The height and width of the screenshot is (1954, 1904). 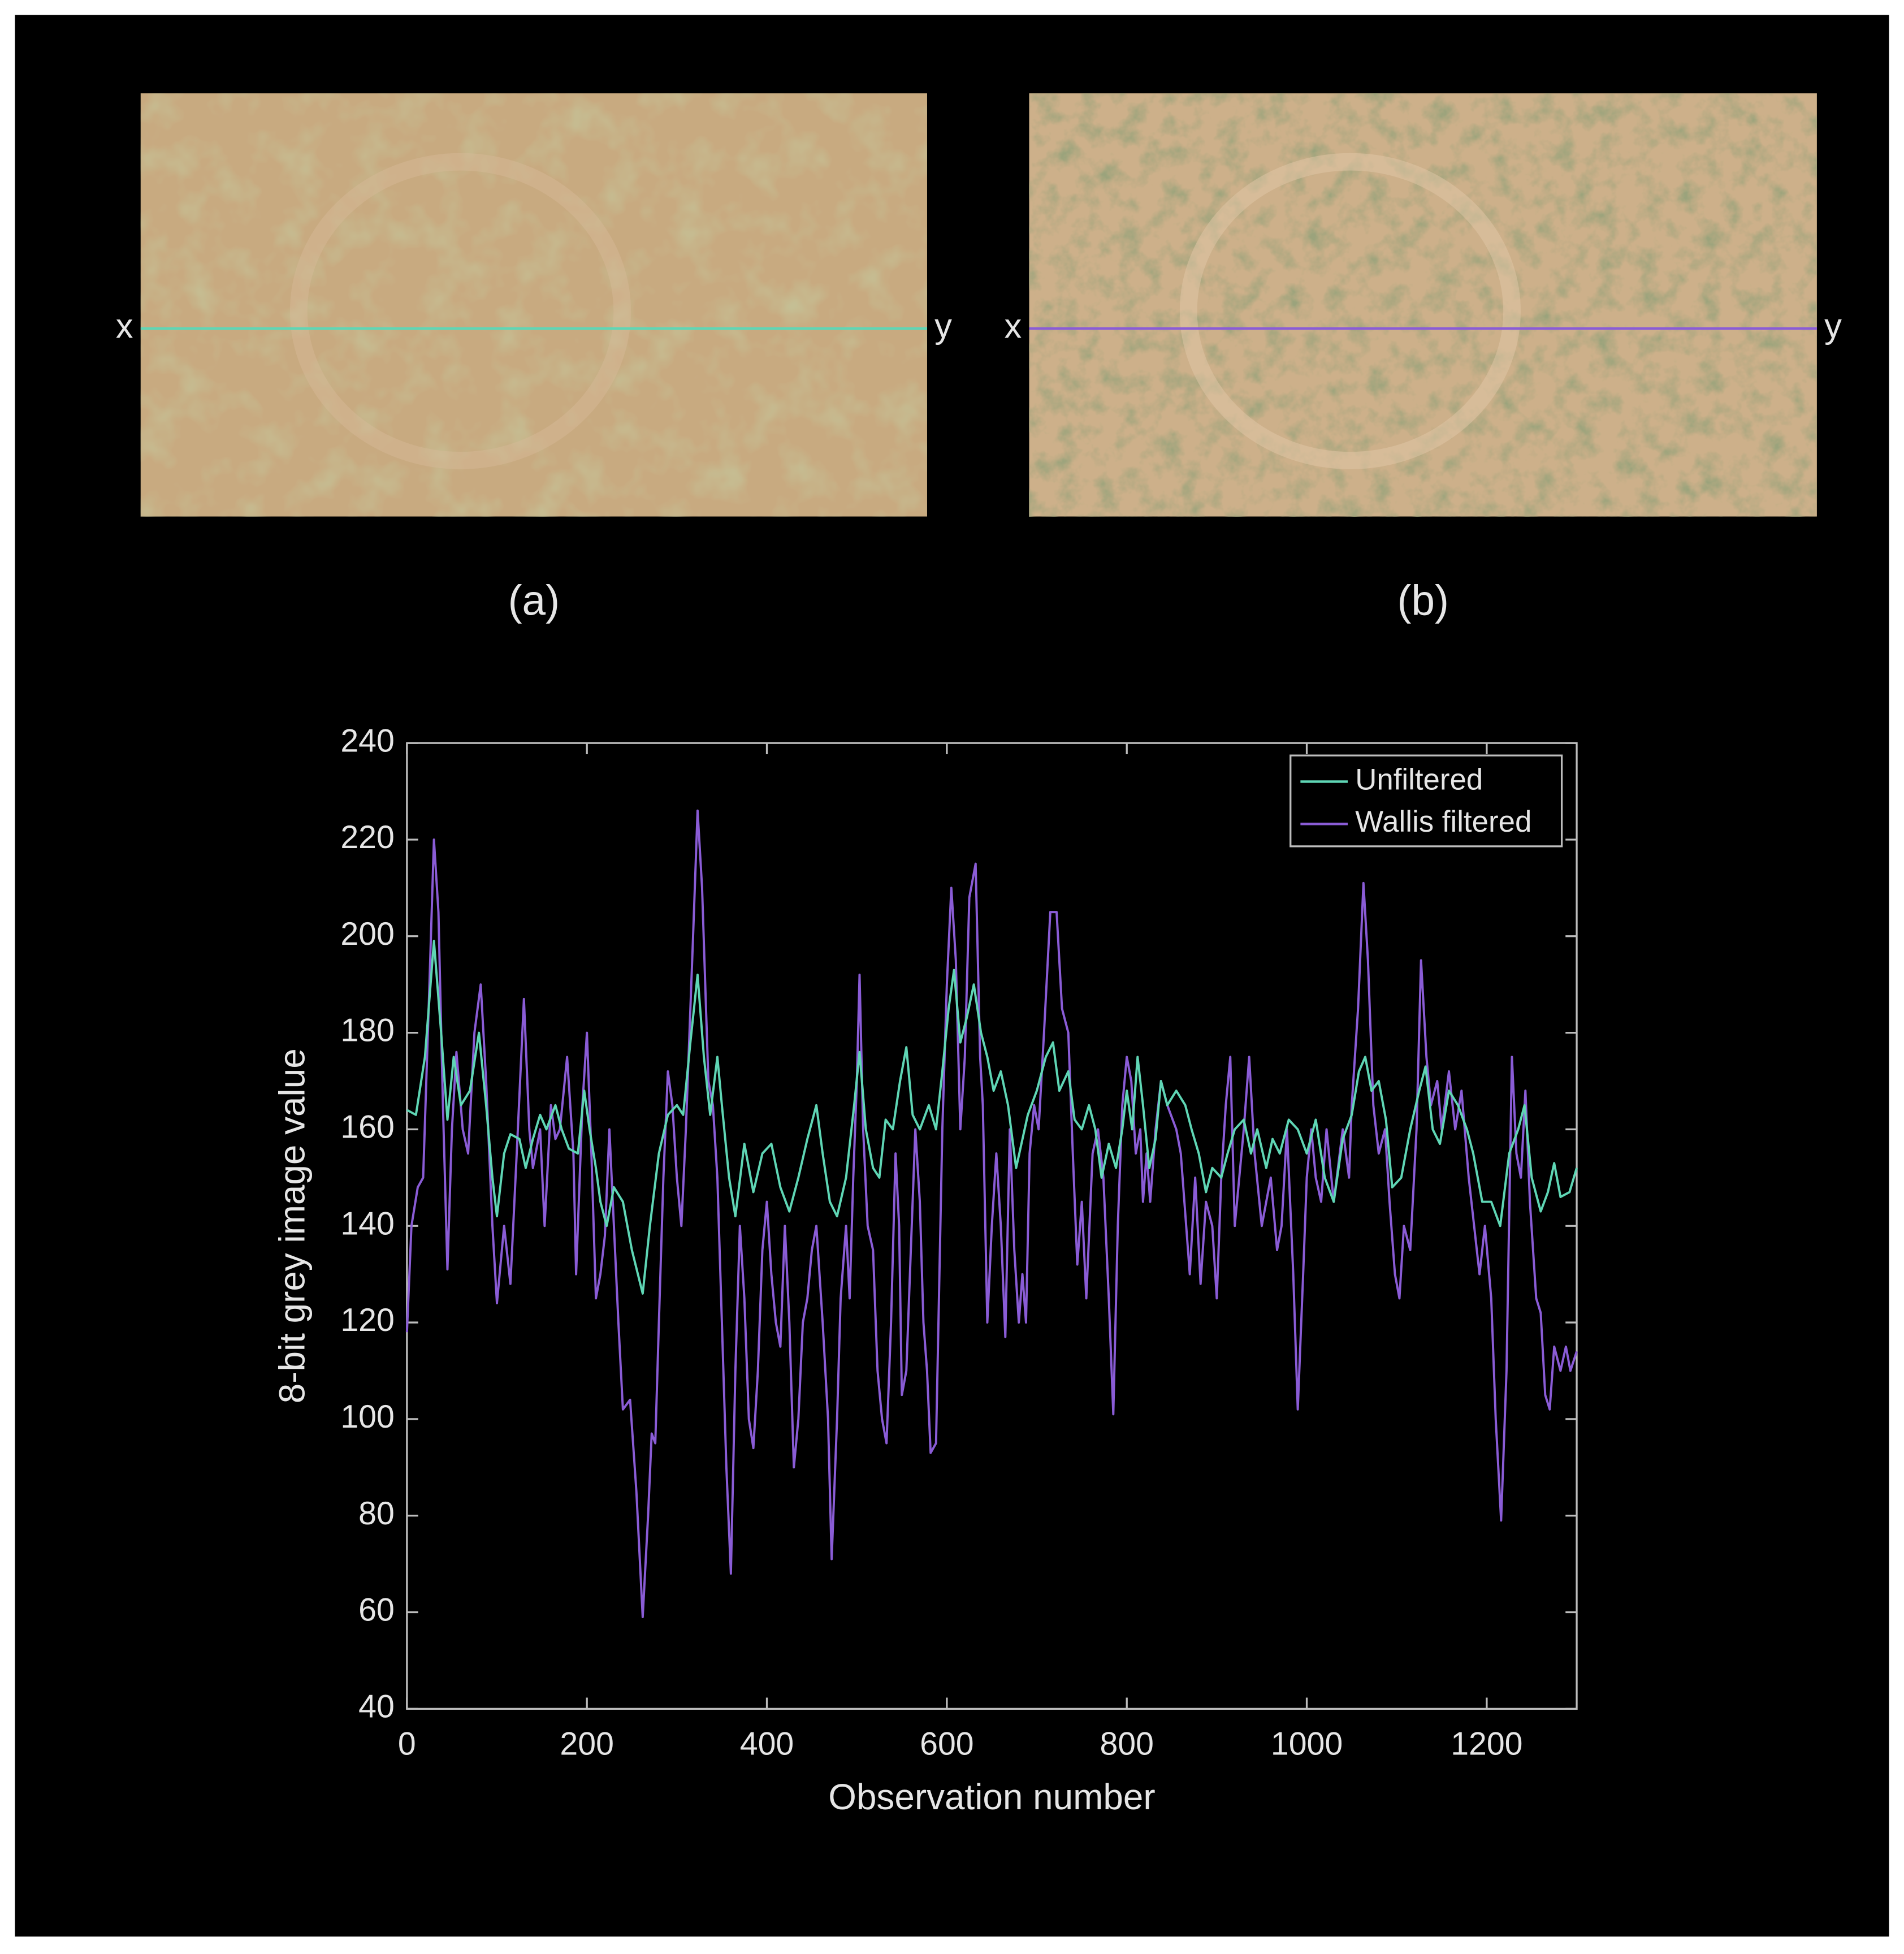 I want to click on legend-label: Wallis filtered, so click(x=1443, y=821).